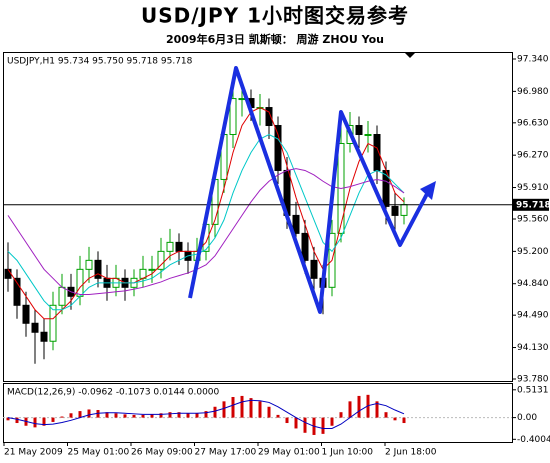 The image size is (550, 463). Describe the element at coordinates (99, 453) in the screenshot. I see `x-tick-label: 25 May 01:00` at that location.